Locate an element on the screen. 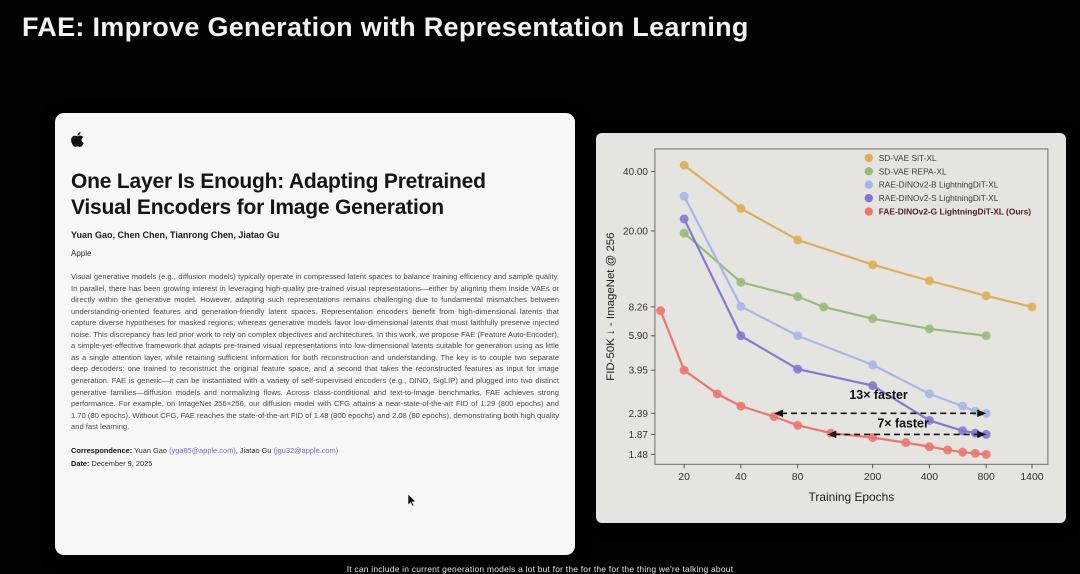 The height and width of the screenshot is (574, 1080). svg-text: 5.90 is located at coordinates (639, 336).